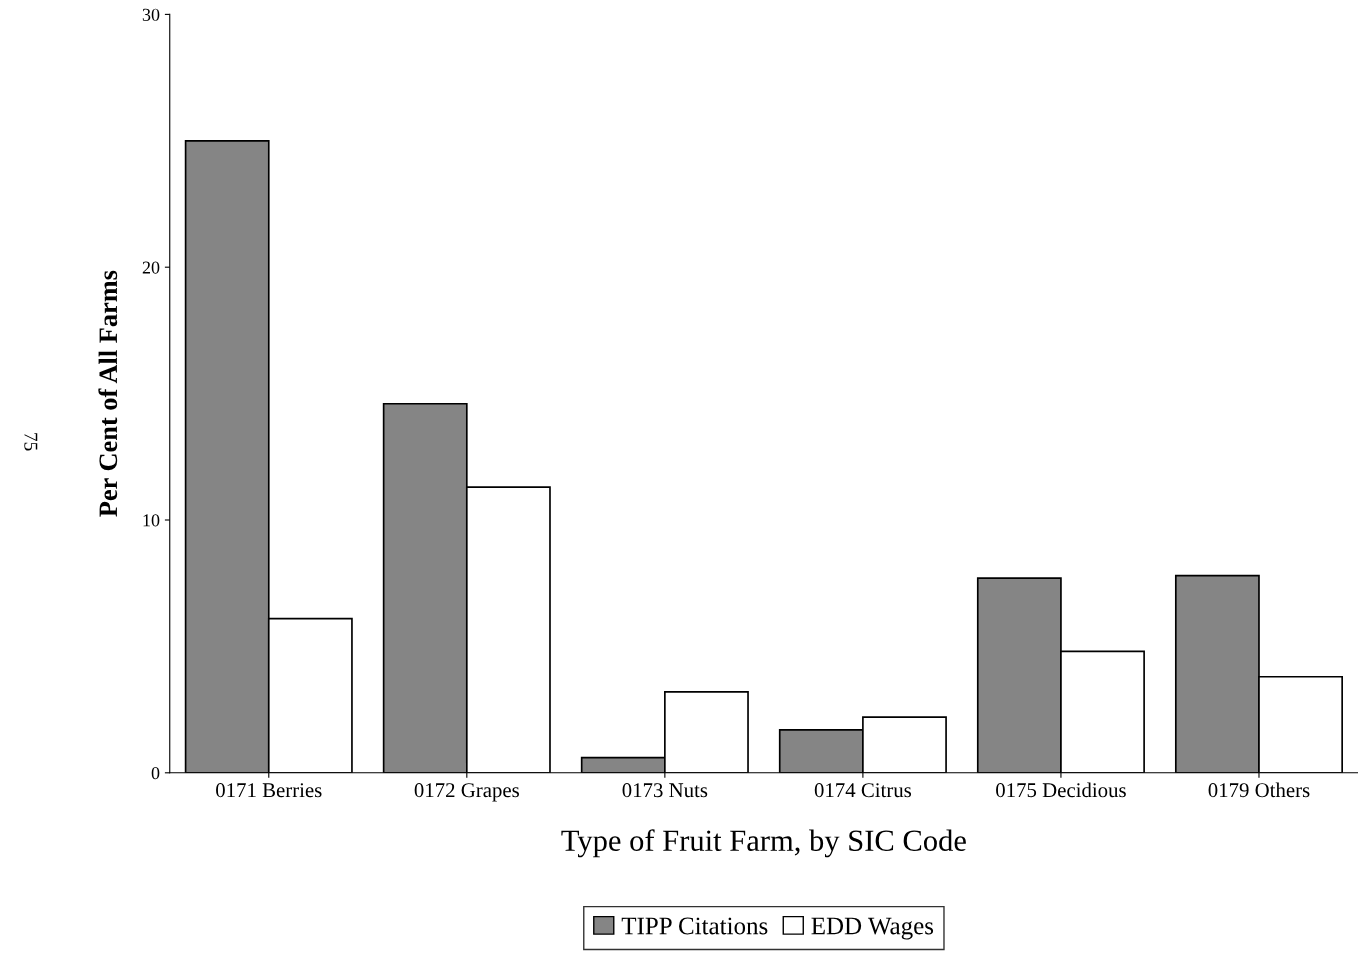 Image resolution: width=1358 pixels, height=960 pixels. I want to click on x-tick-label: 0173 Nuts, so click(665, 790).